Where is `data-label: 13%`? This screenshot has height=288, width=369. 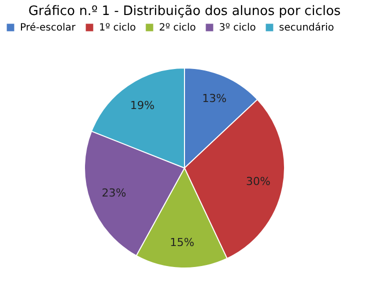
data-label: 13% is located at coordinates (214, 99).